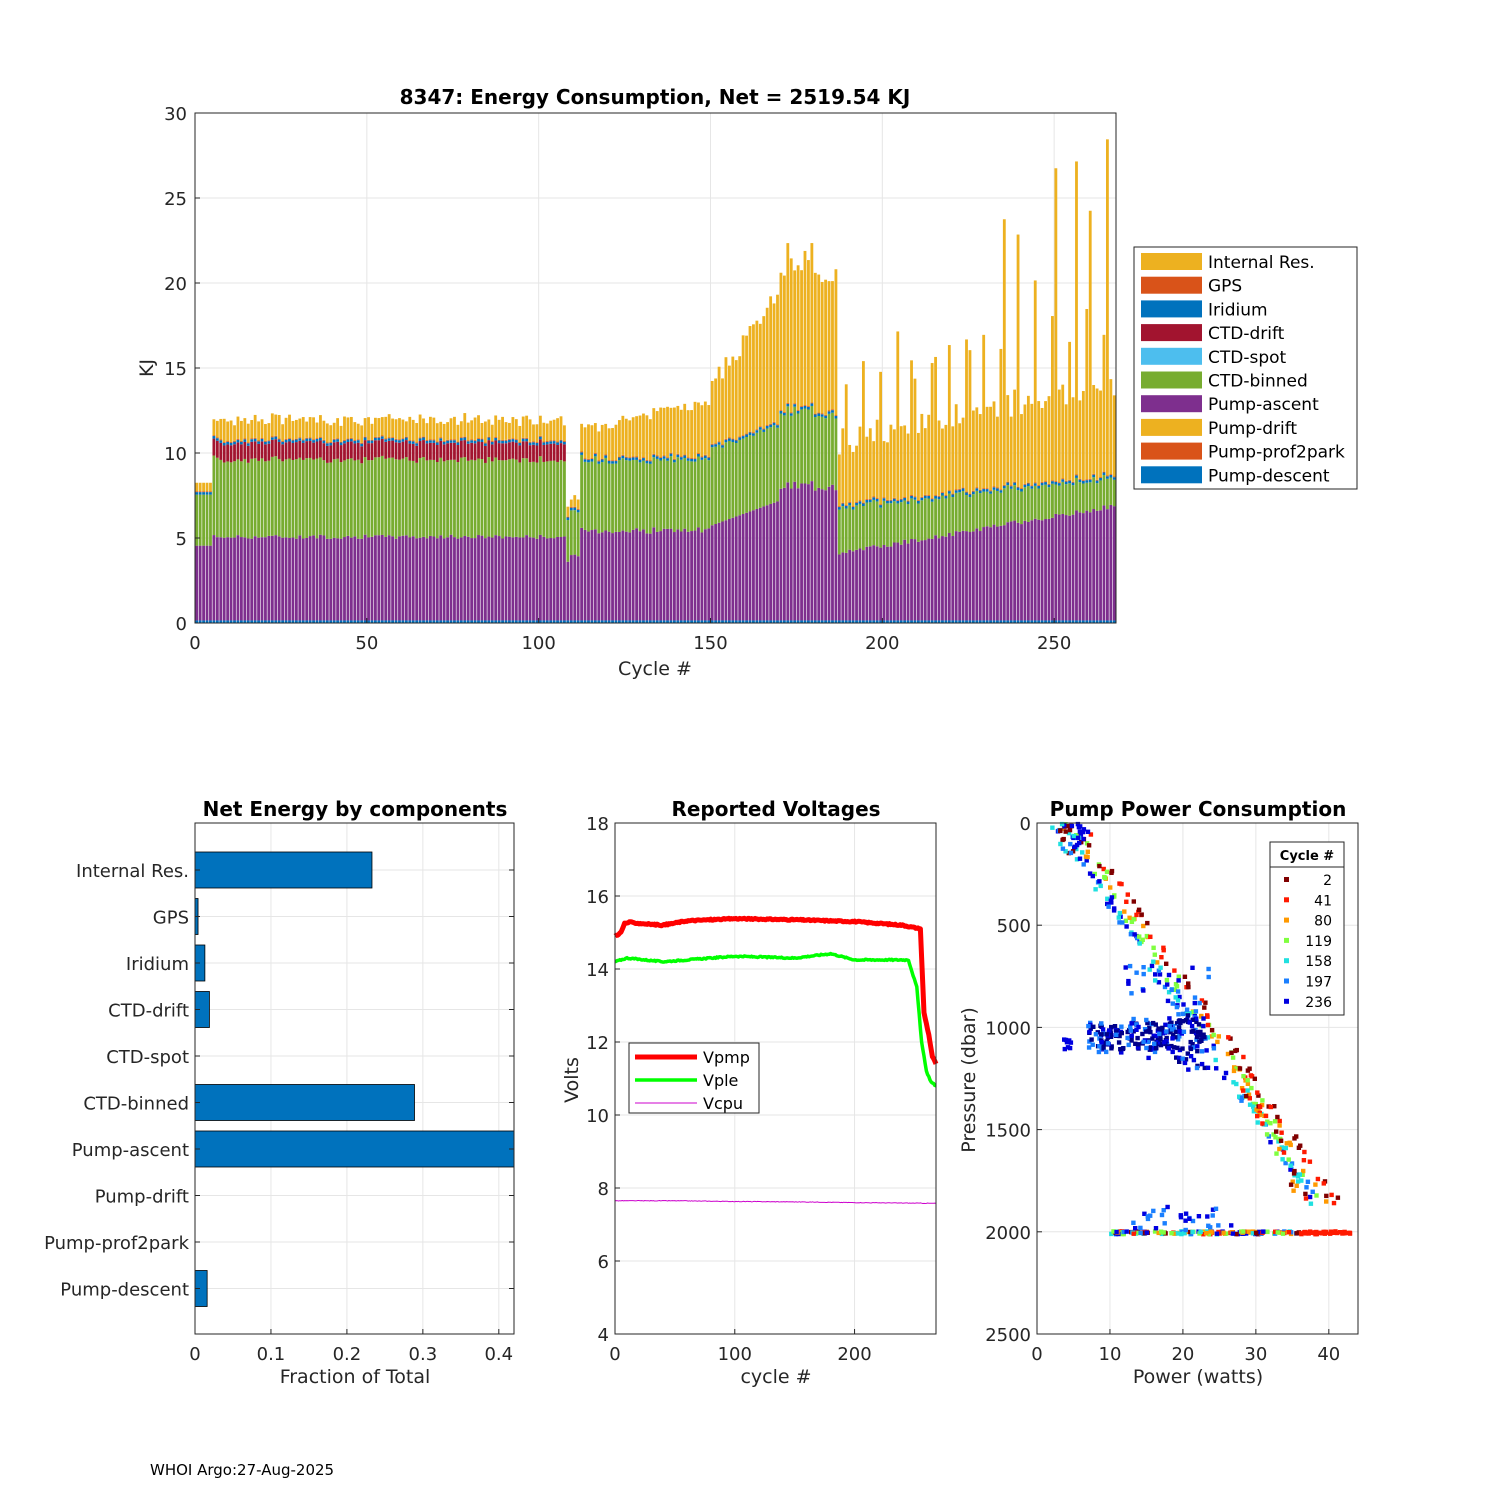  I want to click on pump-xtick-label: 10, so click(1110, 1354).